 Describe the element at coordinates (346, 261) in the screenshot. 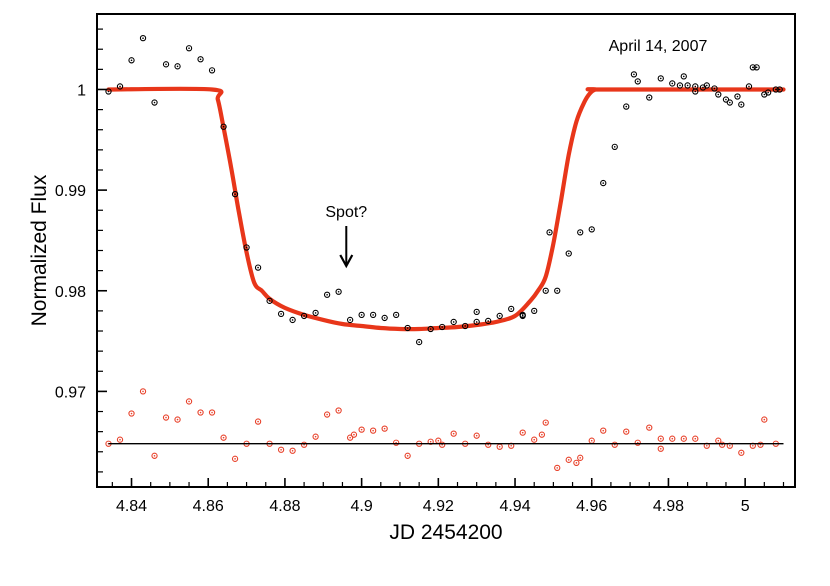

I see `spot-arrow-head` at that location.